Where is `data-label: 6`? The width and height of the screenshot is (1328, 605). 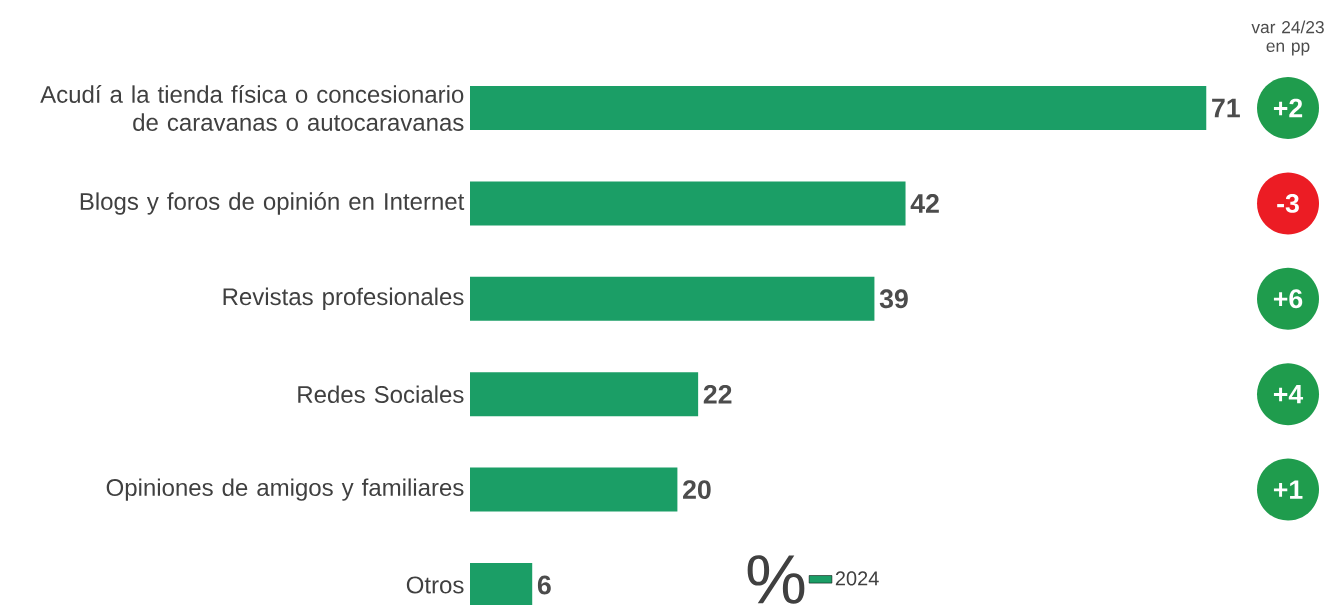
data-label: 6 is located at coordinates (544, 585).